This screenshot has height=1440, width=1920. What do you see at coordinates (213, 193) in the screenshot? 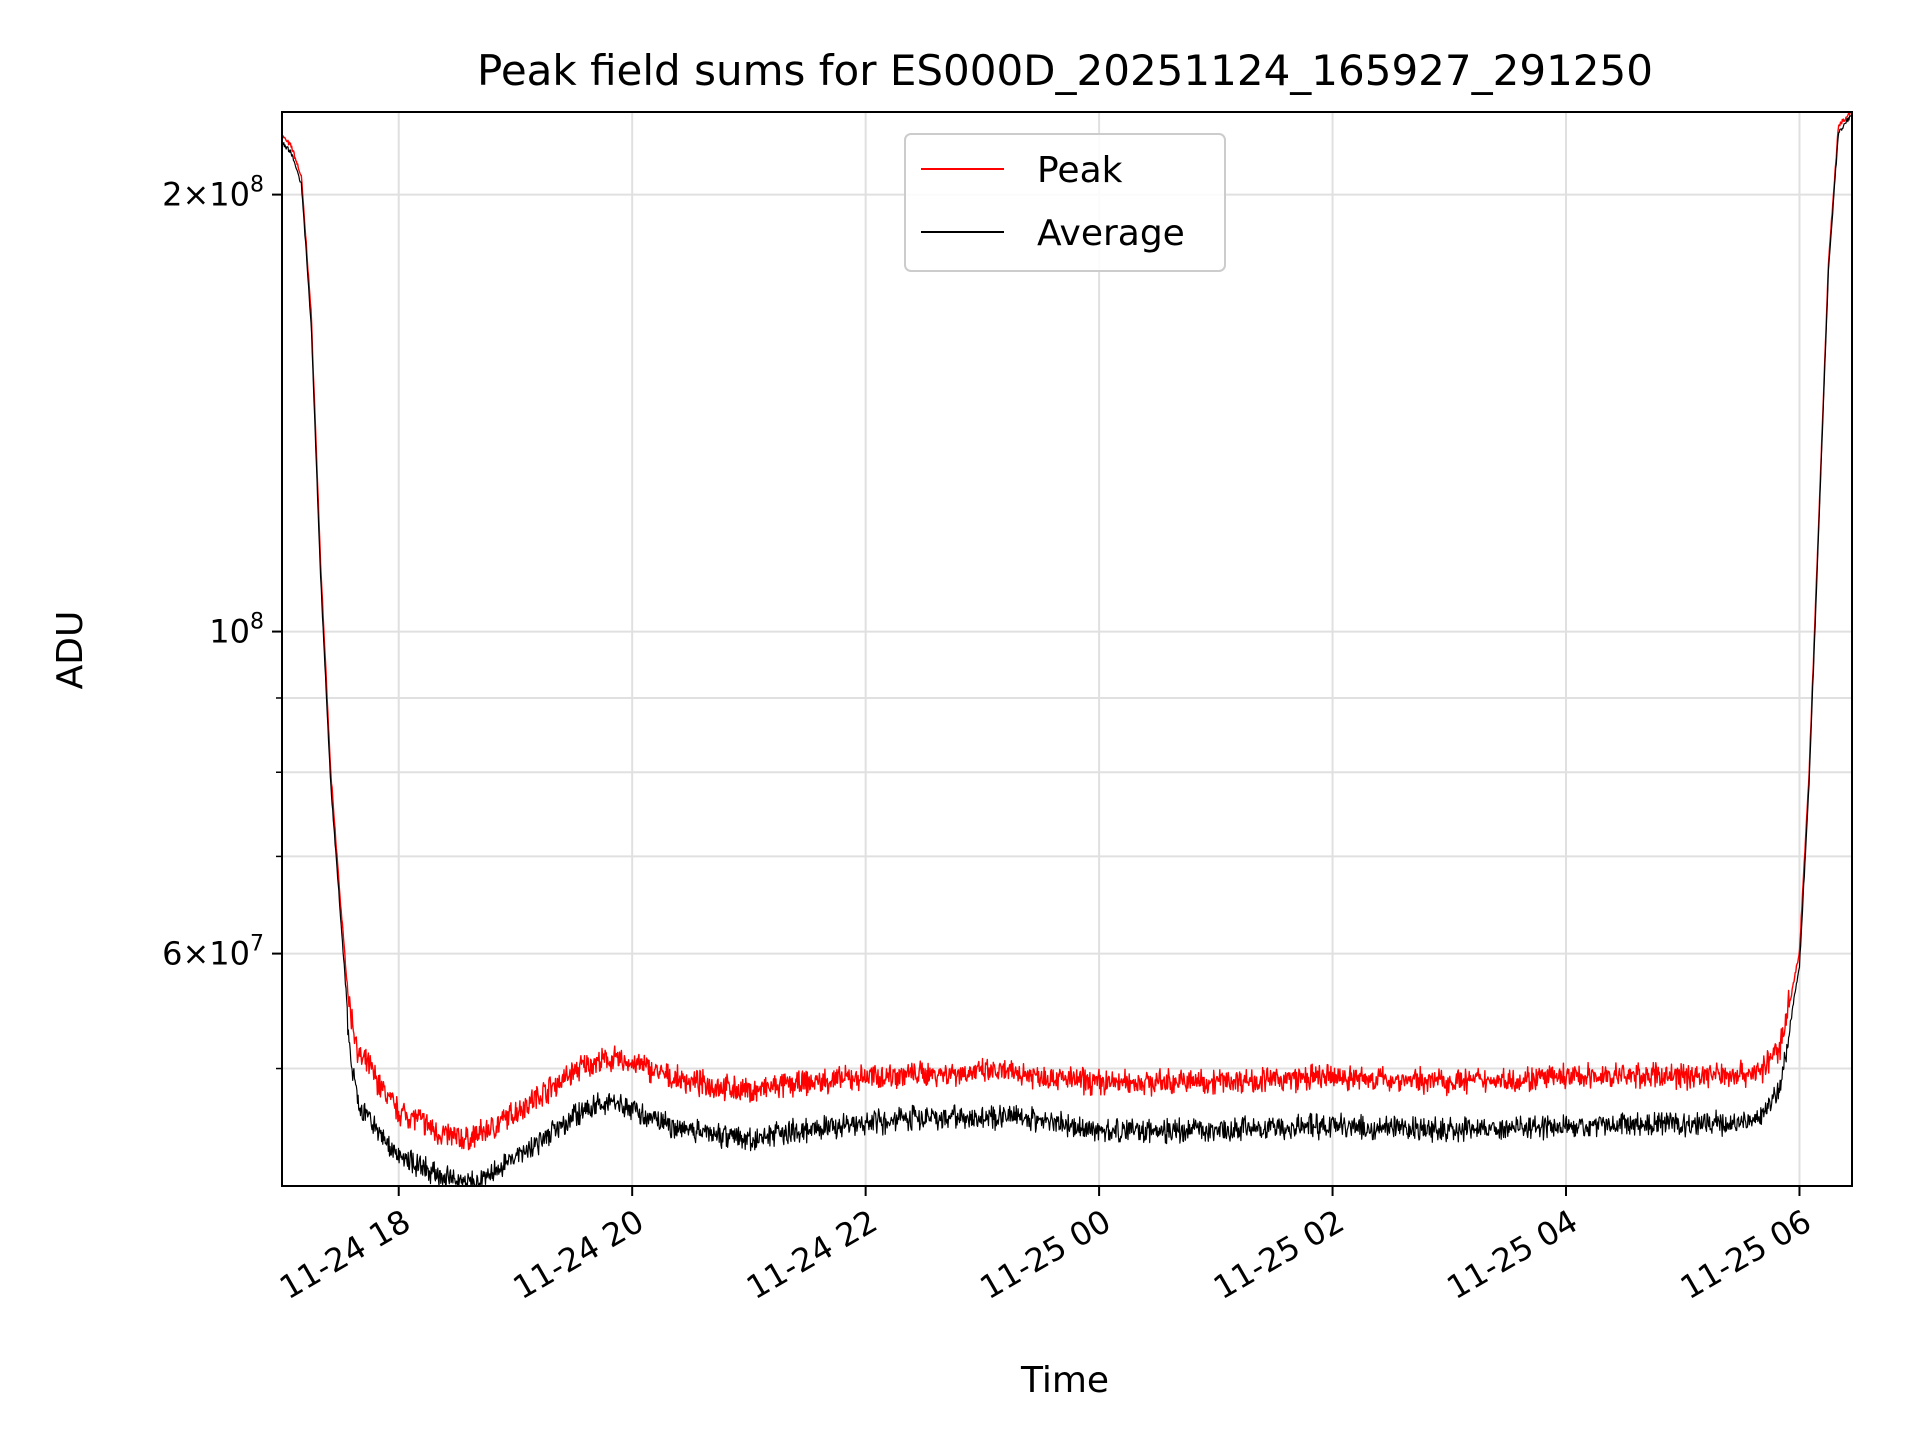
I see `y-tick-label: 2×108` at bounding box center [213, 193].